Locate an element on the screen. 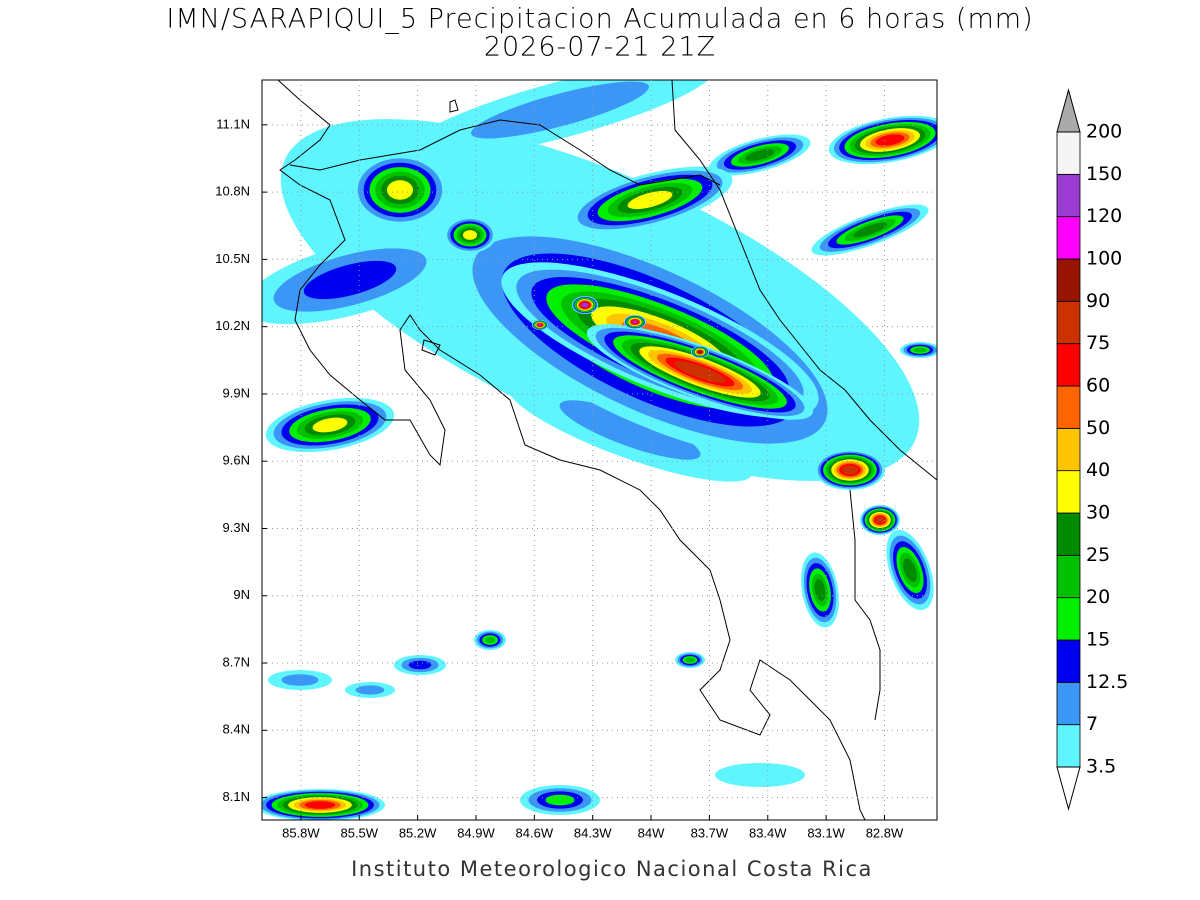 This screenshot has height=900, width=1200. colorbar-over is located at coordinates (1068, 110).